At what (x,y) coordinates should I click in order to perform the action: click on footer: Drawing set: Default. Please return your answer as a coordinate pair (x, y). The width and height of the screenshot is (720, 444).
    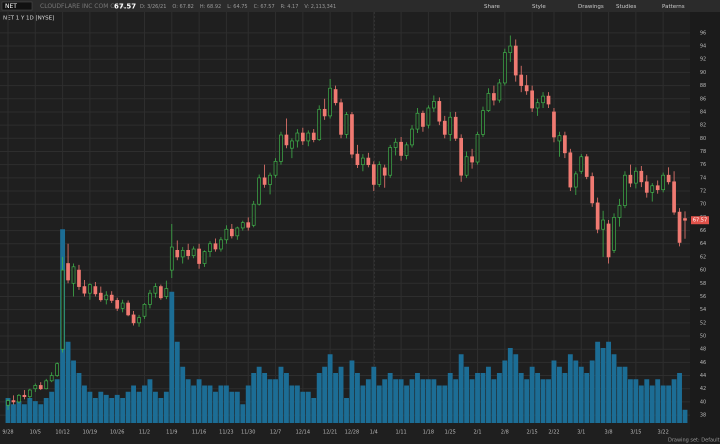
    Looking at the image, I should click on (694, 441).